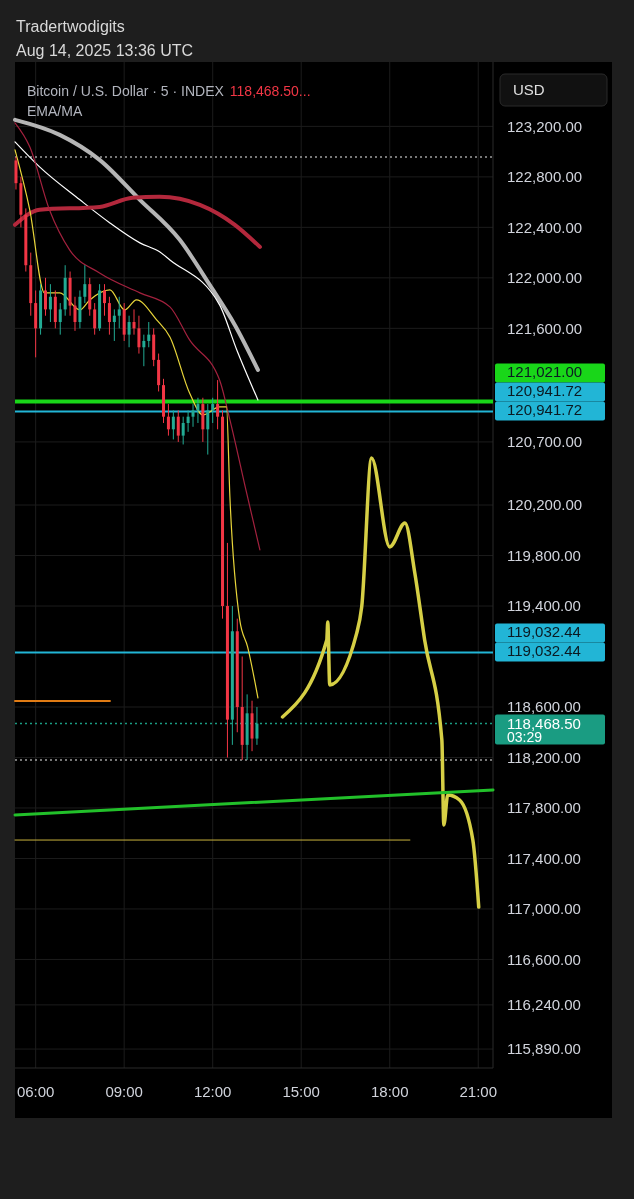 The height and width of the screenshot is (1199, 634). Describe the element at coordinates (124, 1091) in the screenshot. I see `x-tick-label: 09:00` at that location.